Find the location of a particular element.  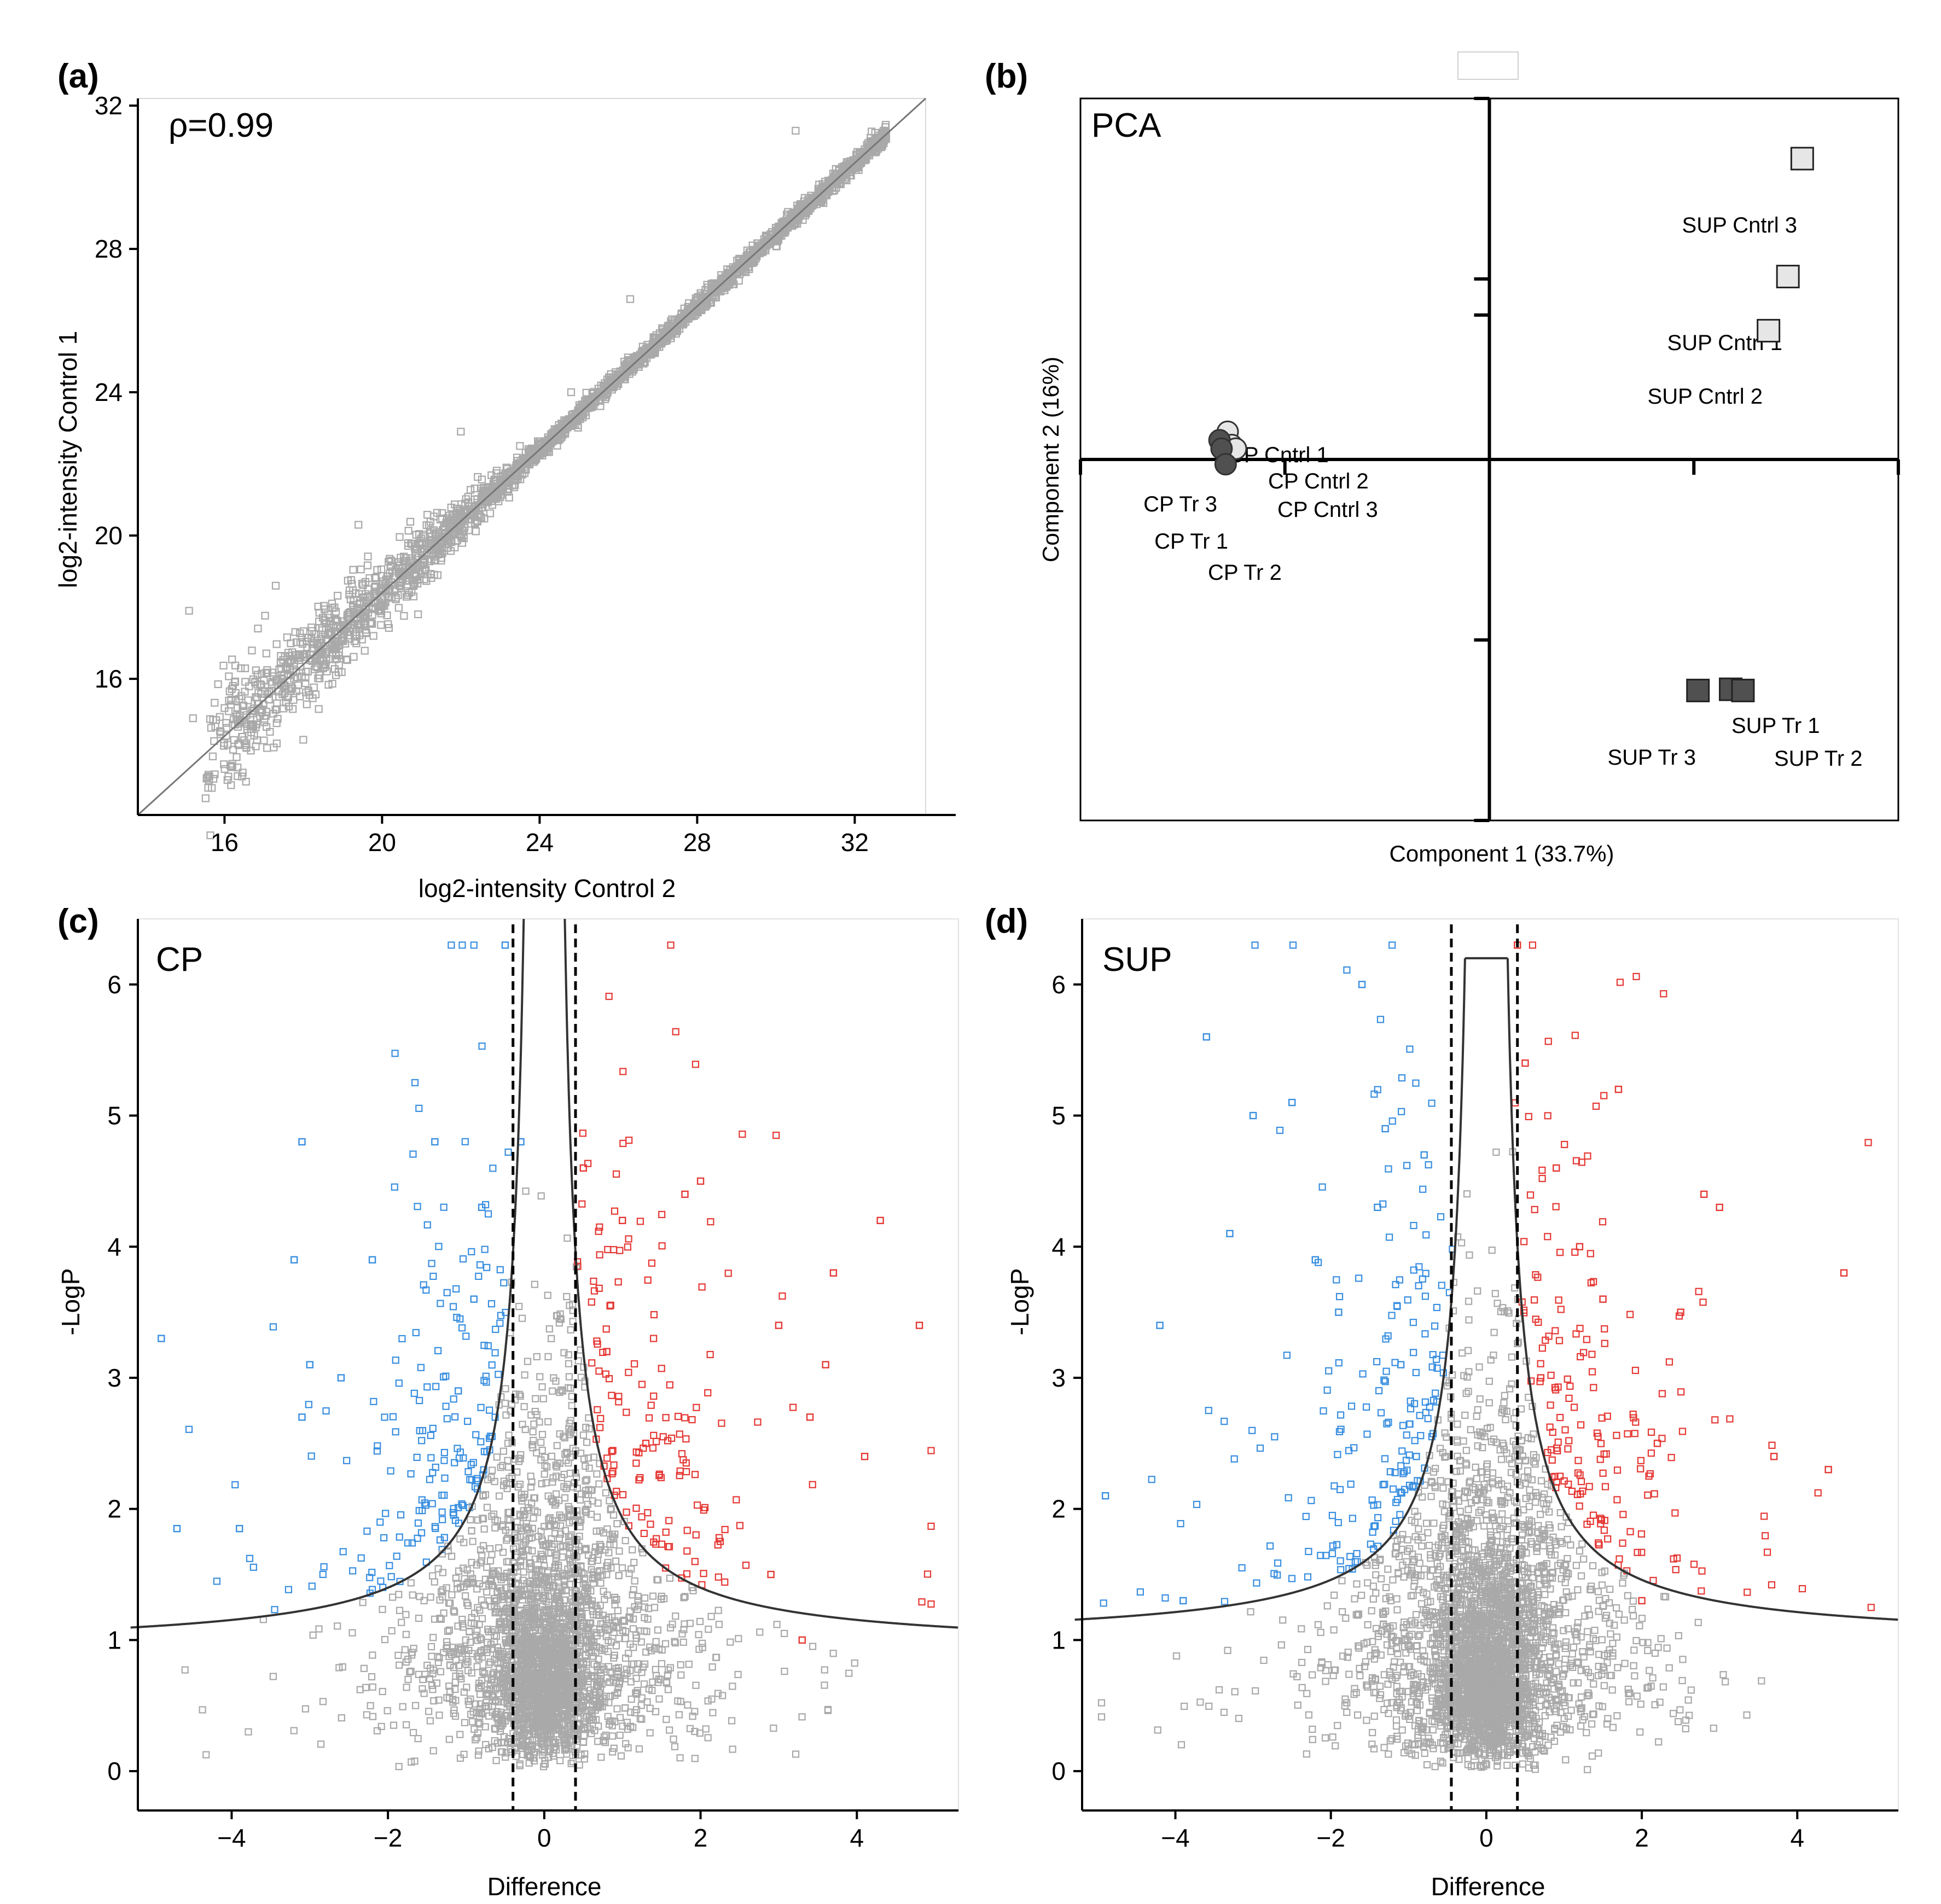

pca-point-label: SUP Tr 3 is located at coordinates (1651, 758).